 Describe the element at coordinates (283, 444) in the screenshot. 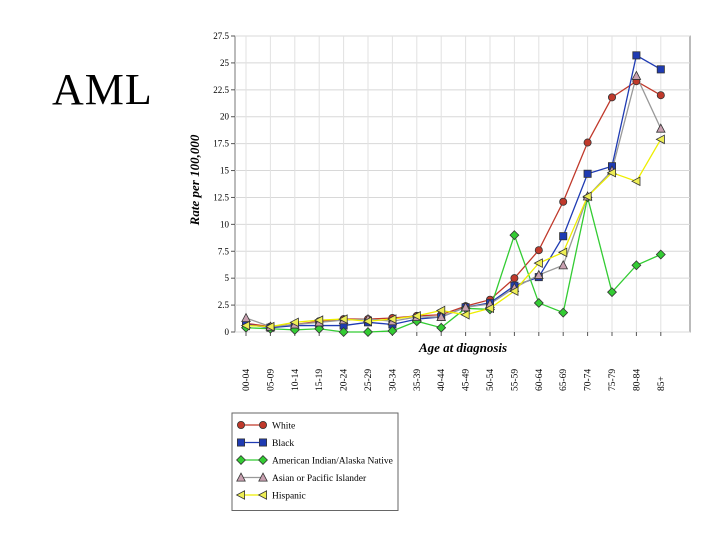

I see `legend-label: Black` at that location.